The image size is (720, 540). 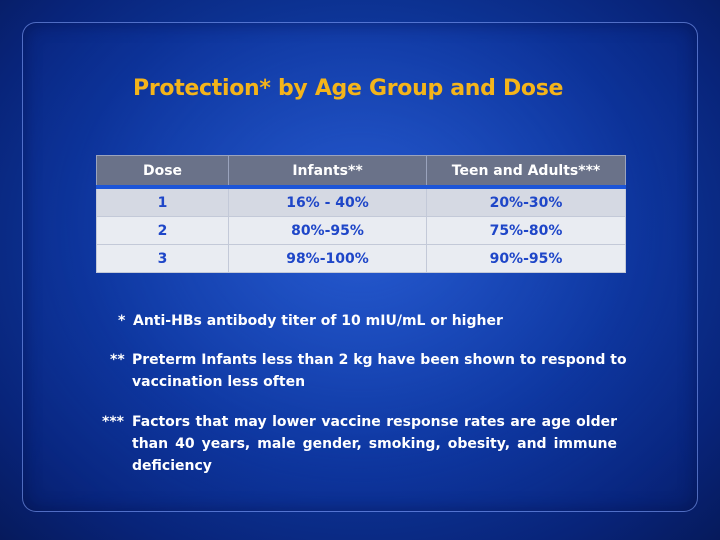 I want to click on cell-dose: 2, so click(x=162, y=230).